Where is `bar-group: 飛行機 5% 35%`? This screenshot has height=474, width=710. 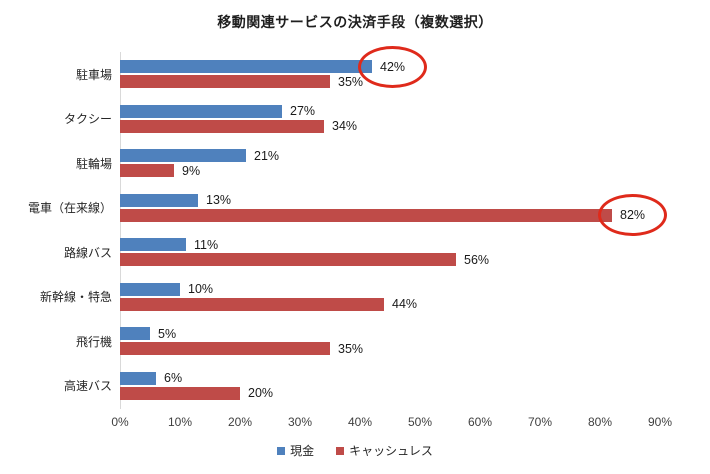
bar-group: 飛行機 5% 35% is located at coordinates (330, 341).